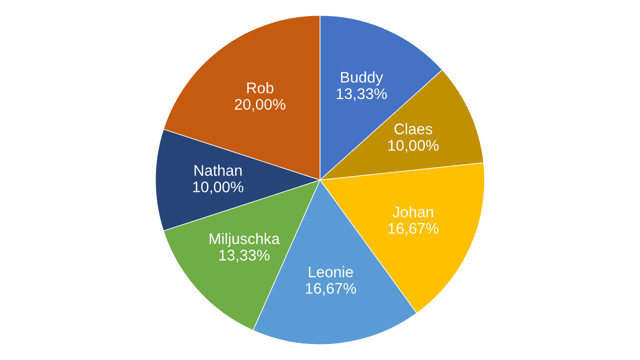 The width and height of the screenshot is (640, 360). What do you see at coordinates (260, 105) in the screenshot?
I see `data-label: 20,00%` at bounding box center [260, 105].